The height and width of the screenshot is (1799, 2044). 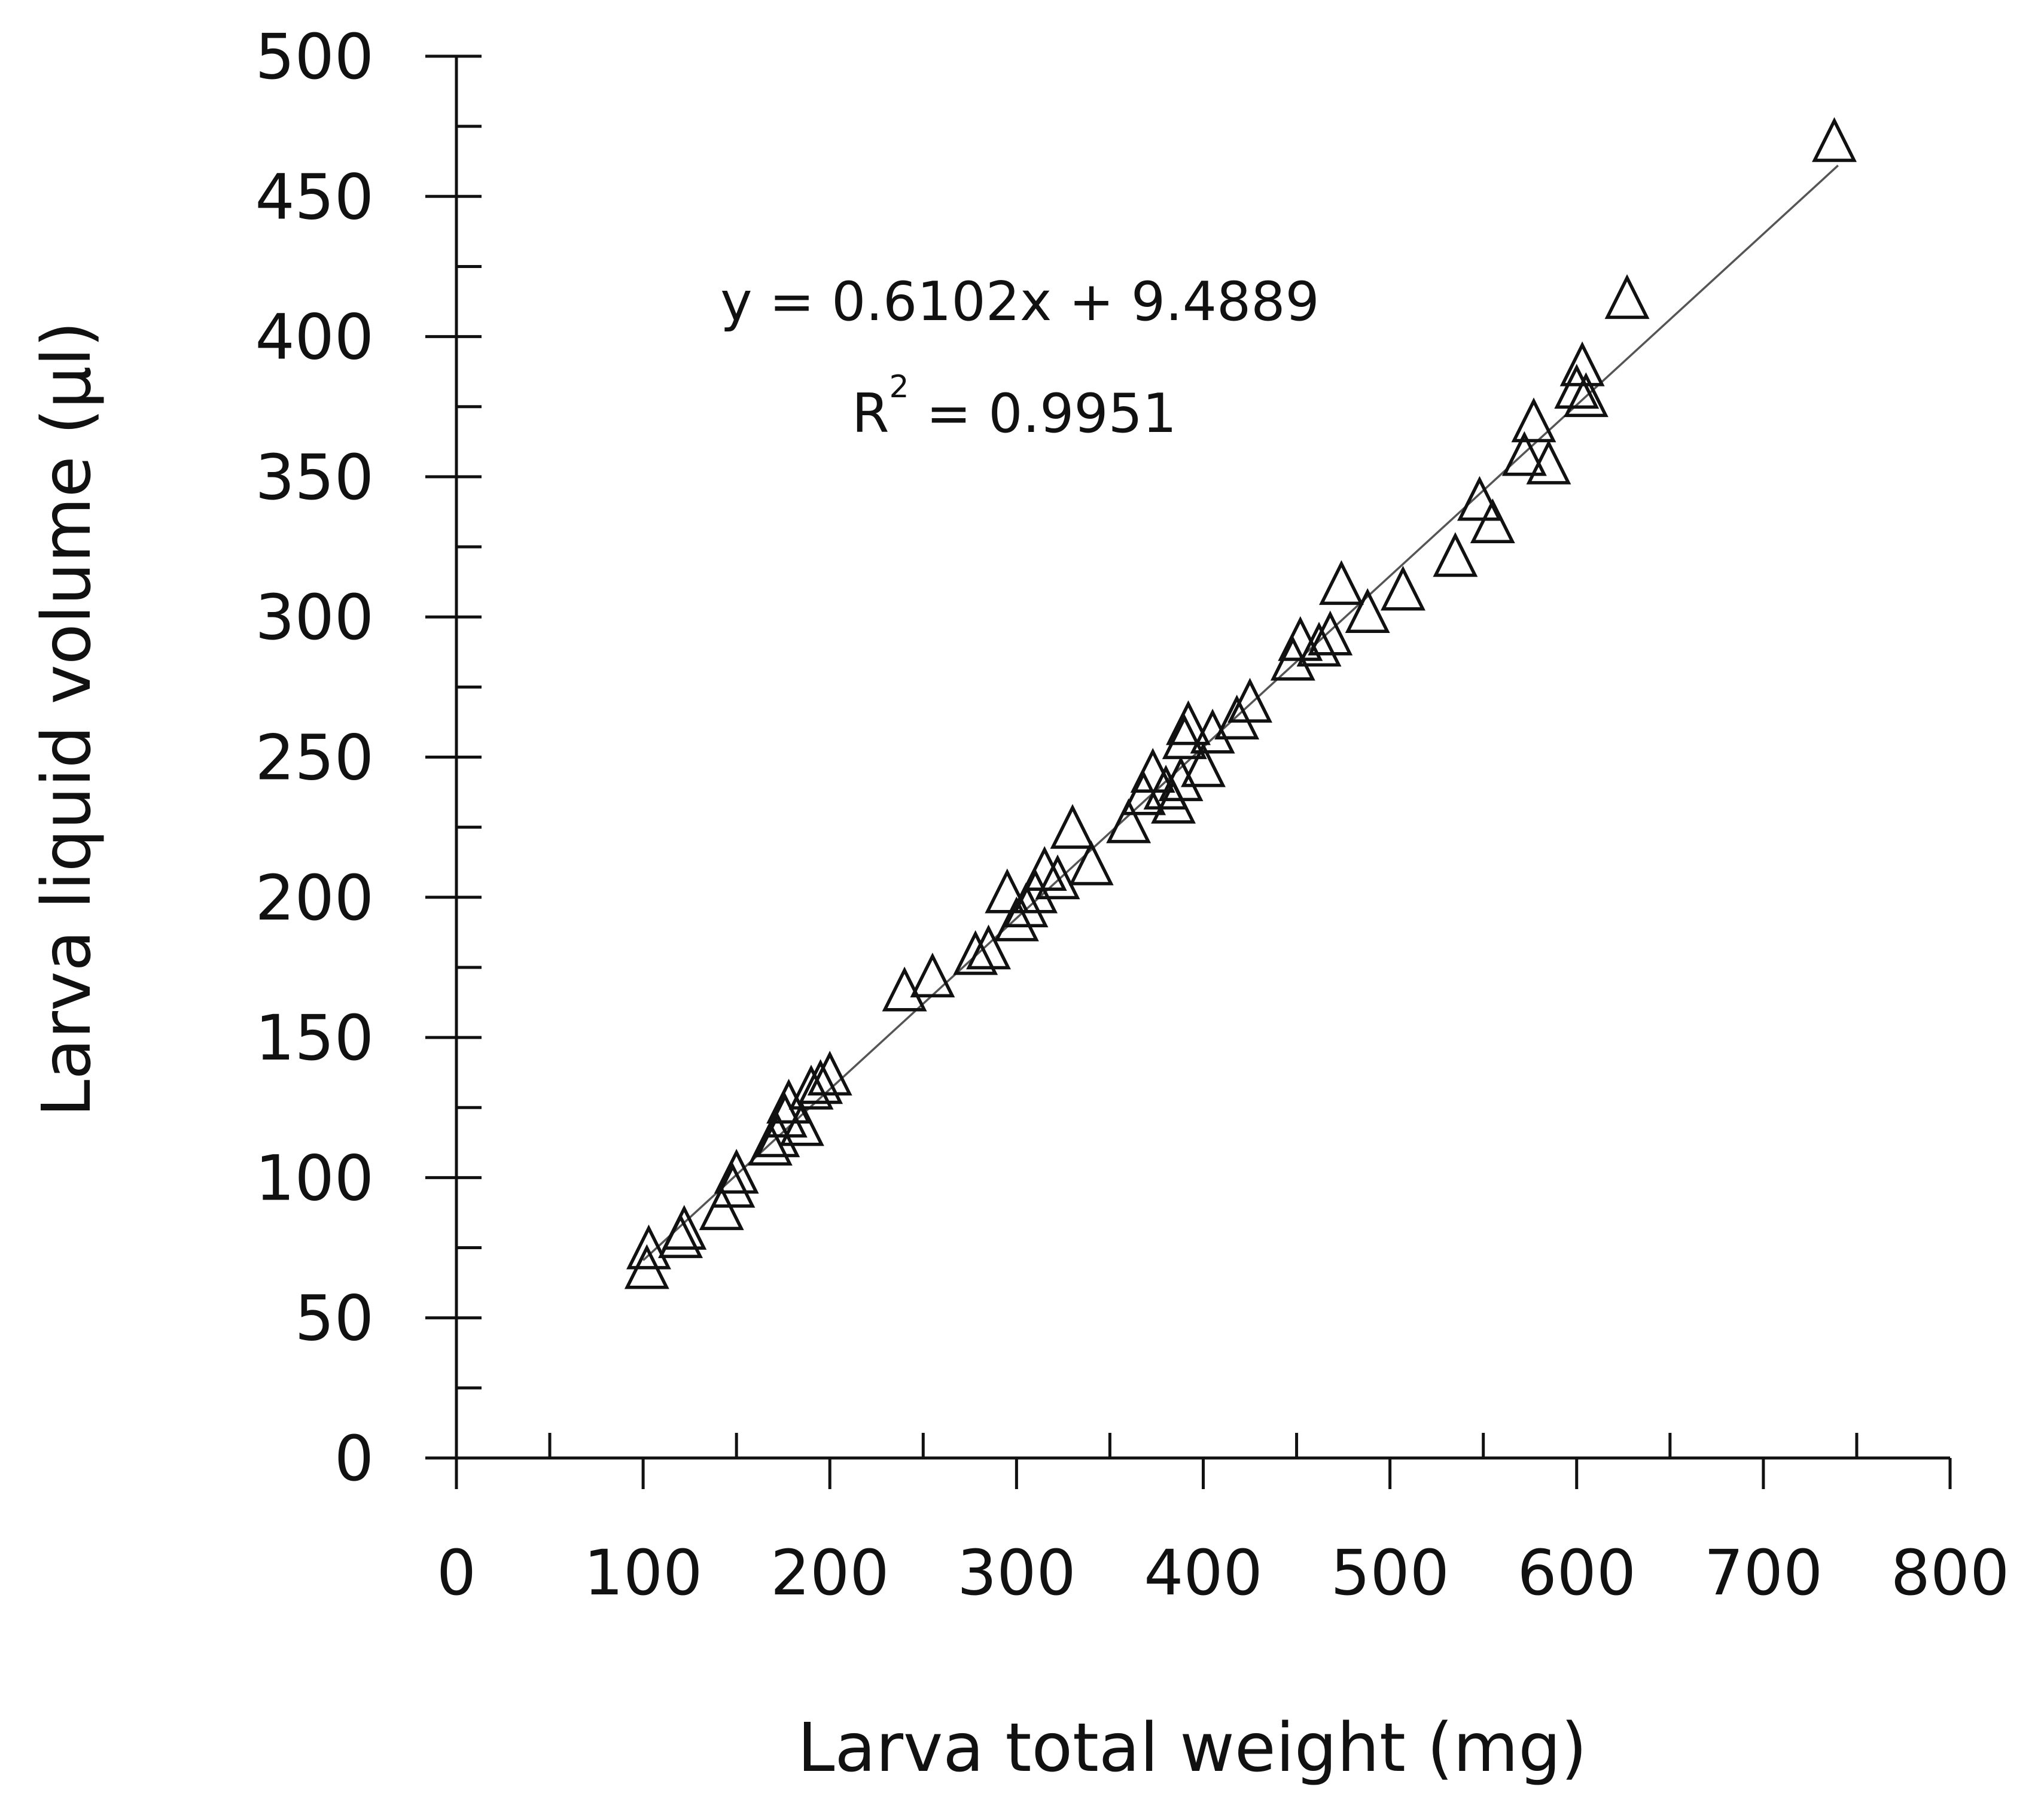 What do you see at coordinates (1020, 301) in the screenshot?
I see `trendline-equation: y = 0.6102x + 9.4889` at bounding box center [1020, 301].